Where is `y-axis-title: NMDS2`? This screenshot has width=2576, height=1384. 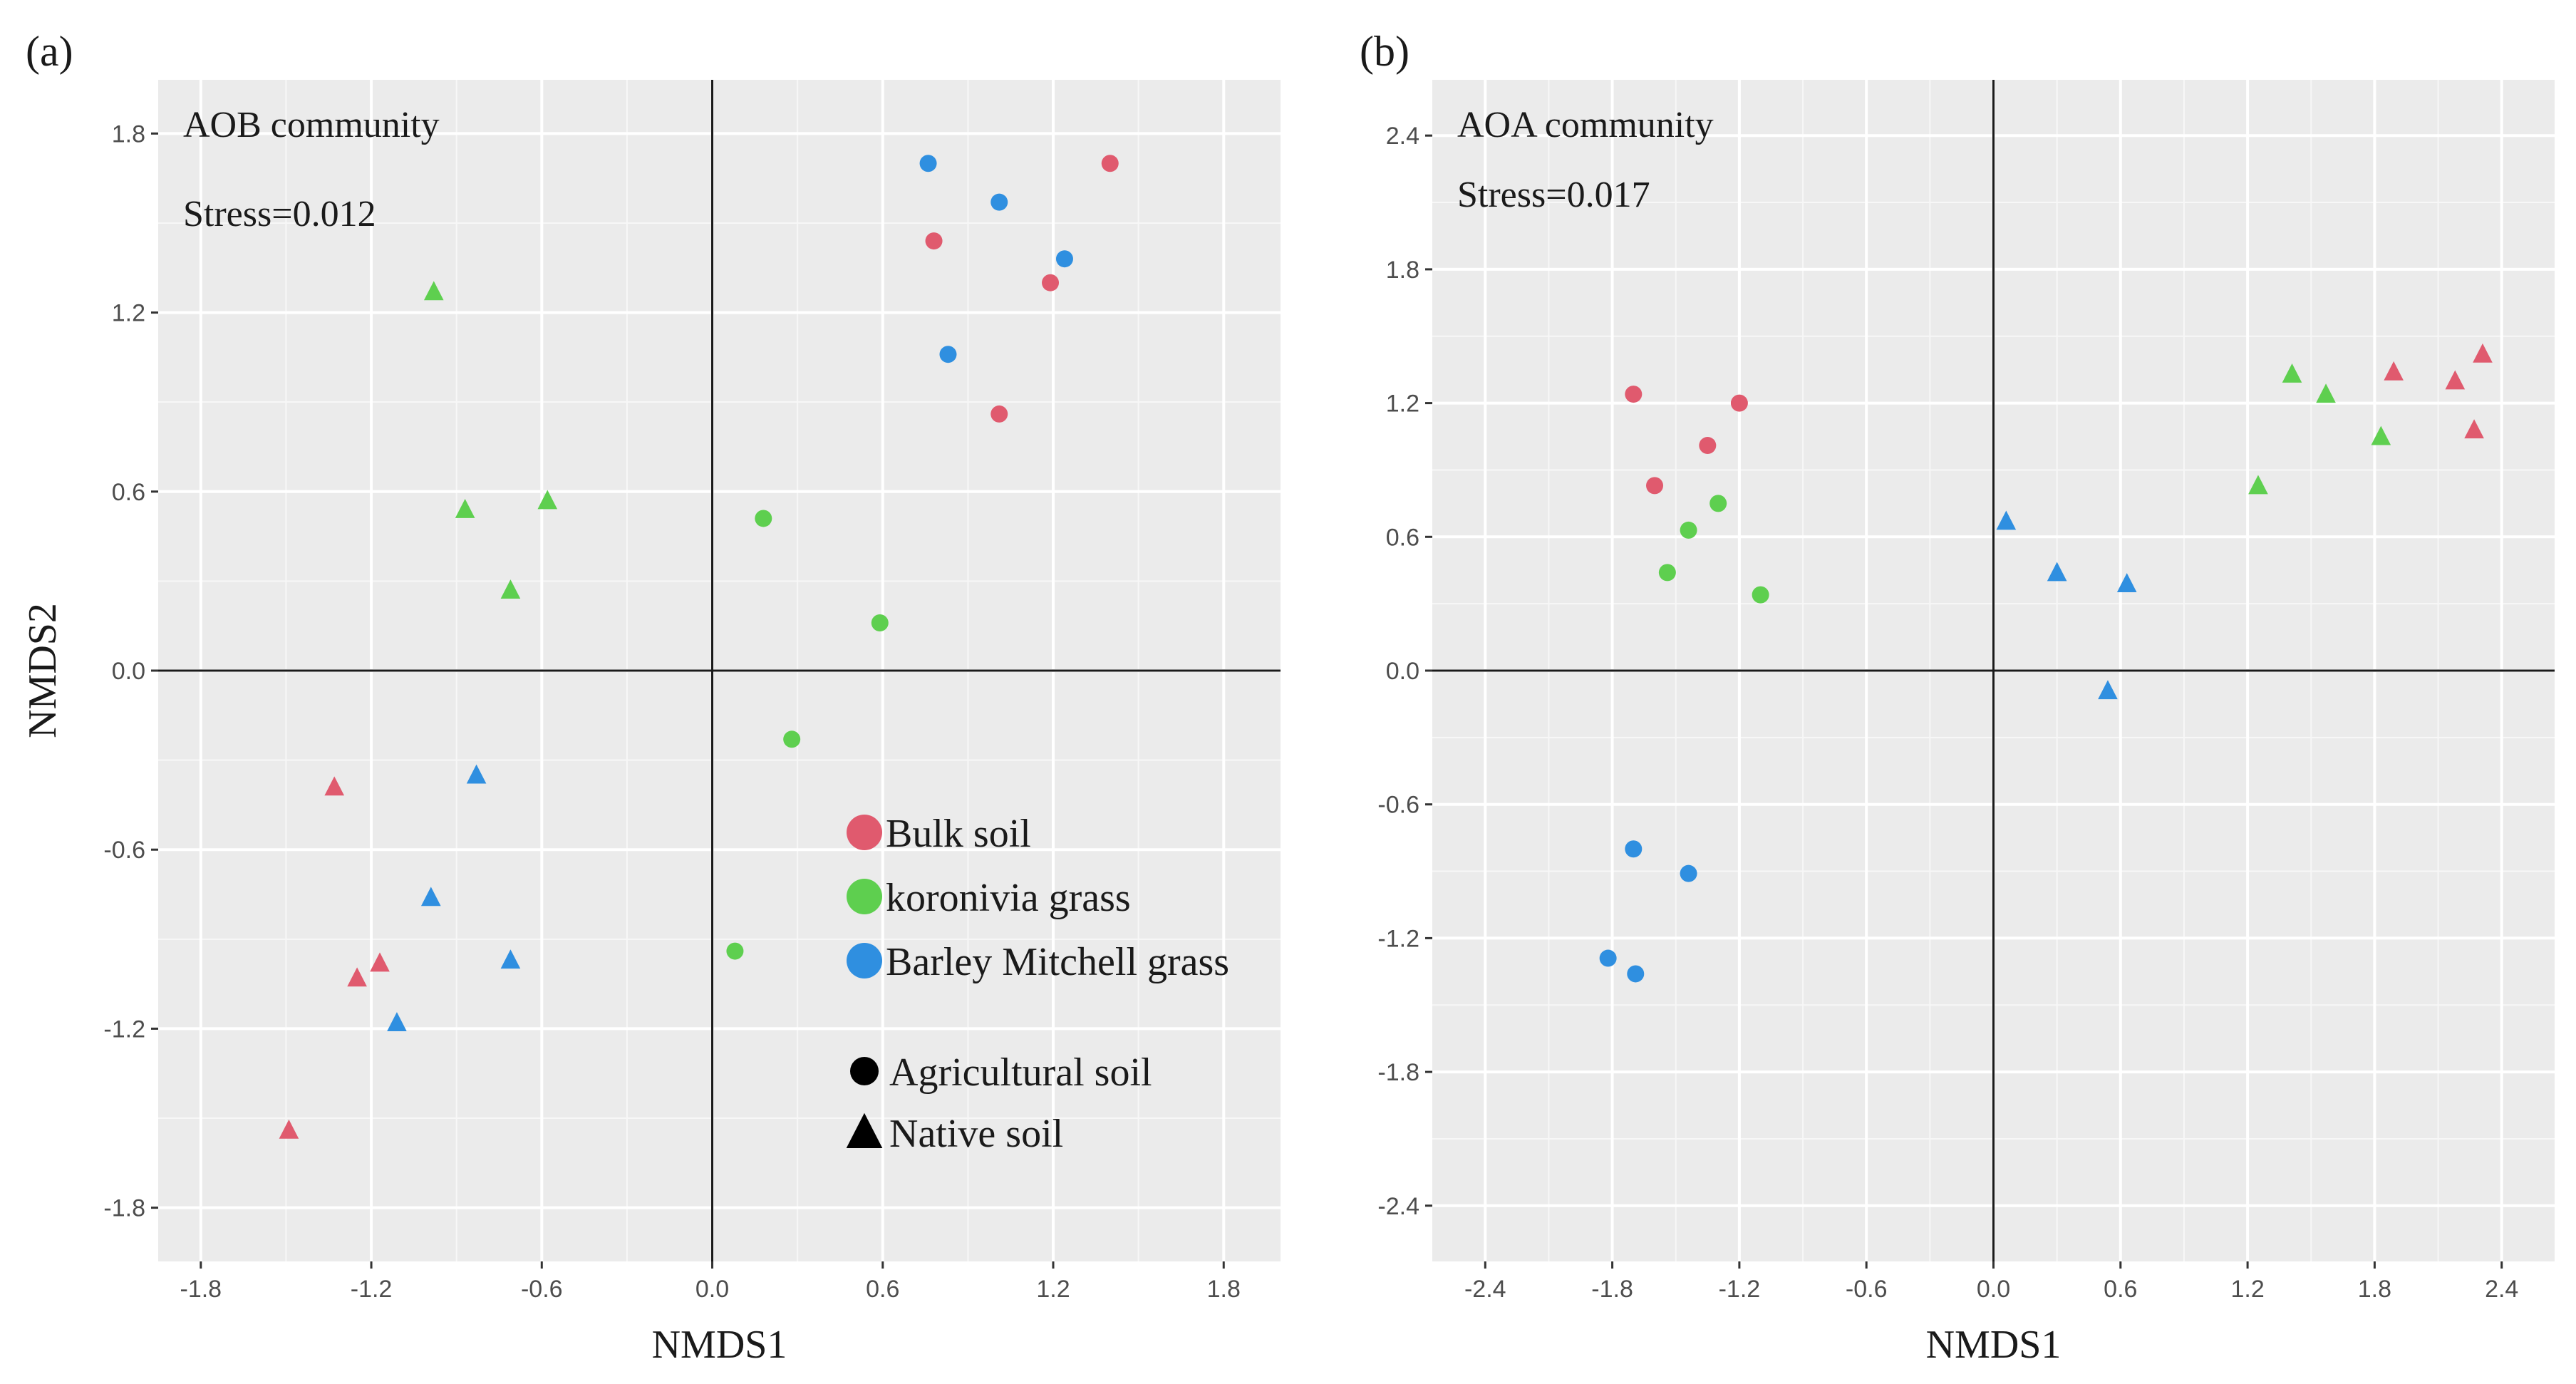
y-axis-title: NMDS2 is located at coordinates (43, 670).